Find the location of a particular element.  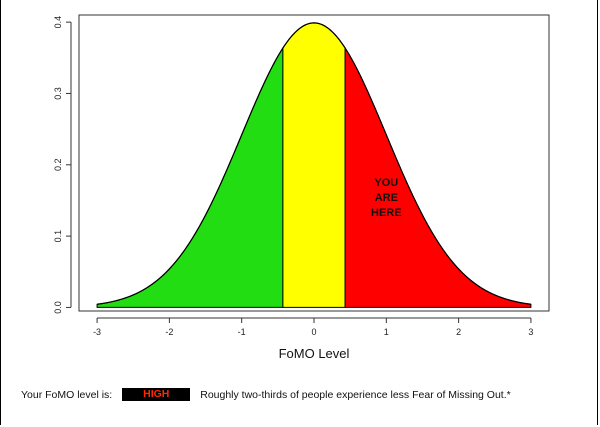

y-tick-label: 0.1 is located at coordinates (58, 236).